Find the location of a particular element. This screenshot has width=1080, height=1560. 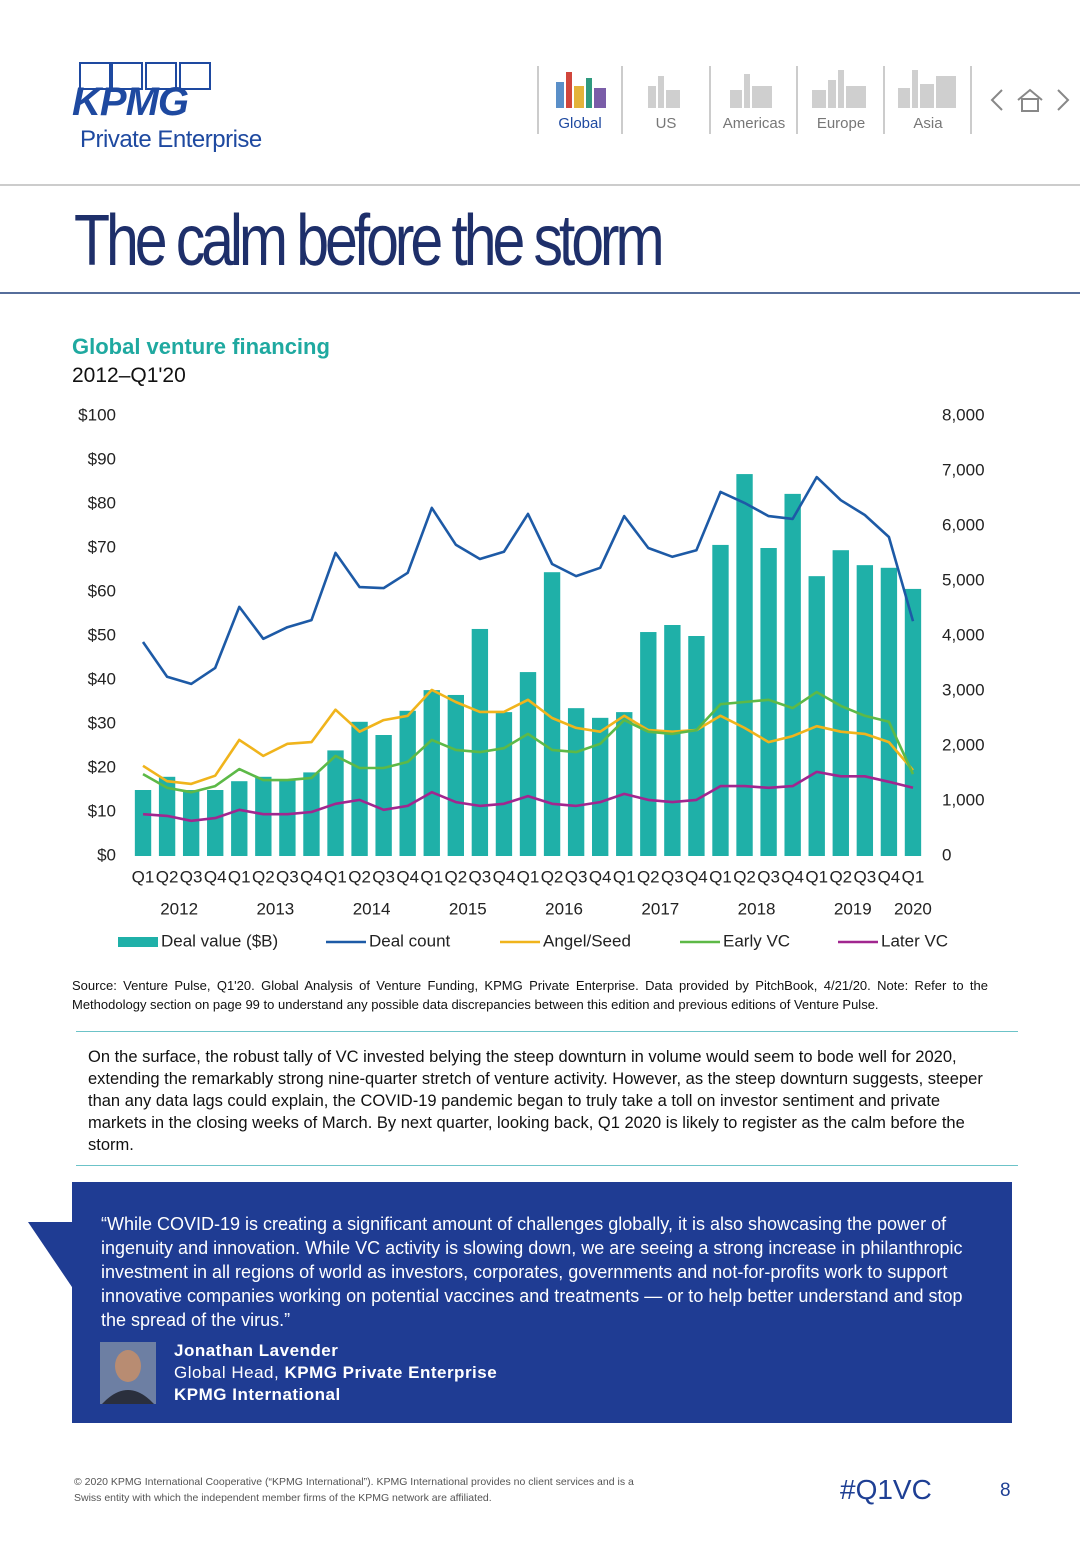

year-label: 2019 is located at coordinates (853, 908).